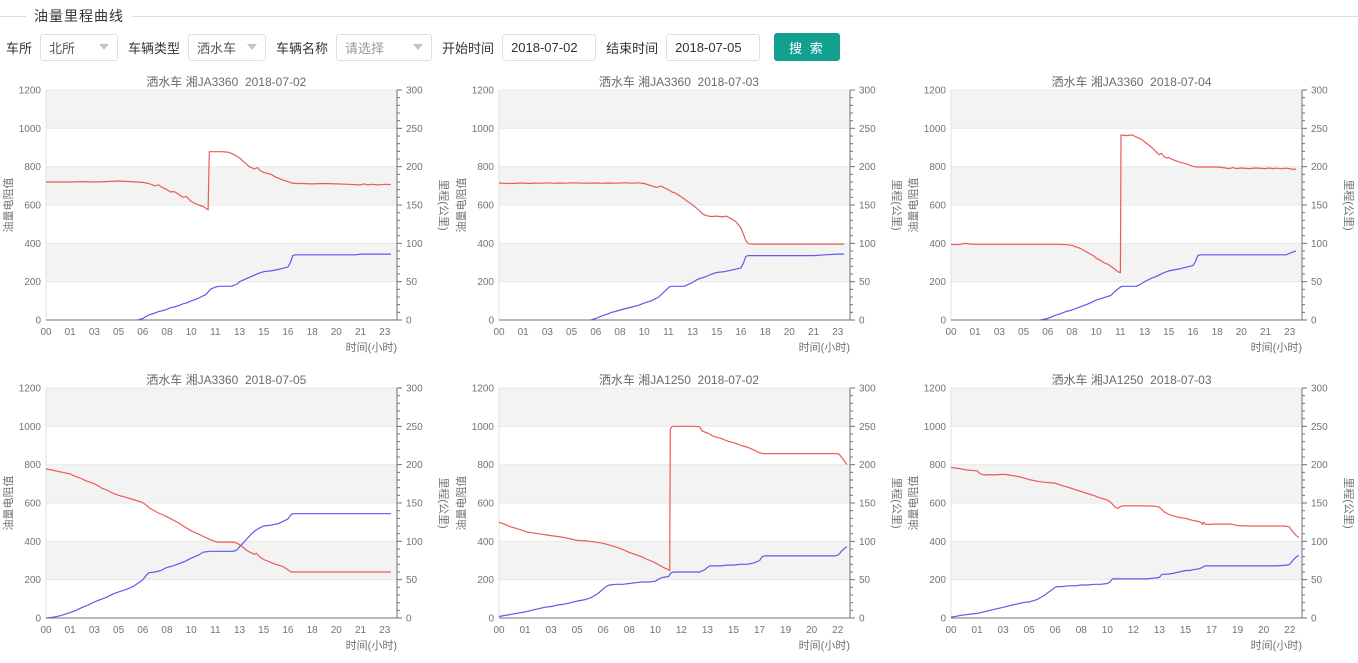 This screenshot has width=1358, height=663. I want to click on svg-text: 05, so click(1030, 630).